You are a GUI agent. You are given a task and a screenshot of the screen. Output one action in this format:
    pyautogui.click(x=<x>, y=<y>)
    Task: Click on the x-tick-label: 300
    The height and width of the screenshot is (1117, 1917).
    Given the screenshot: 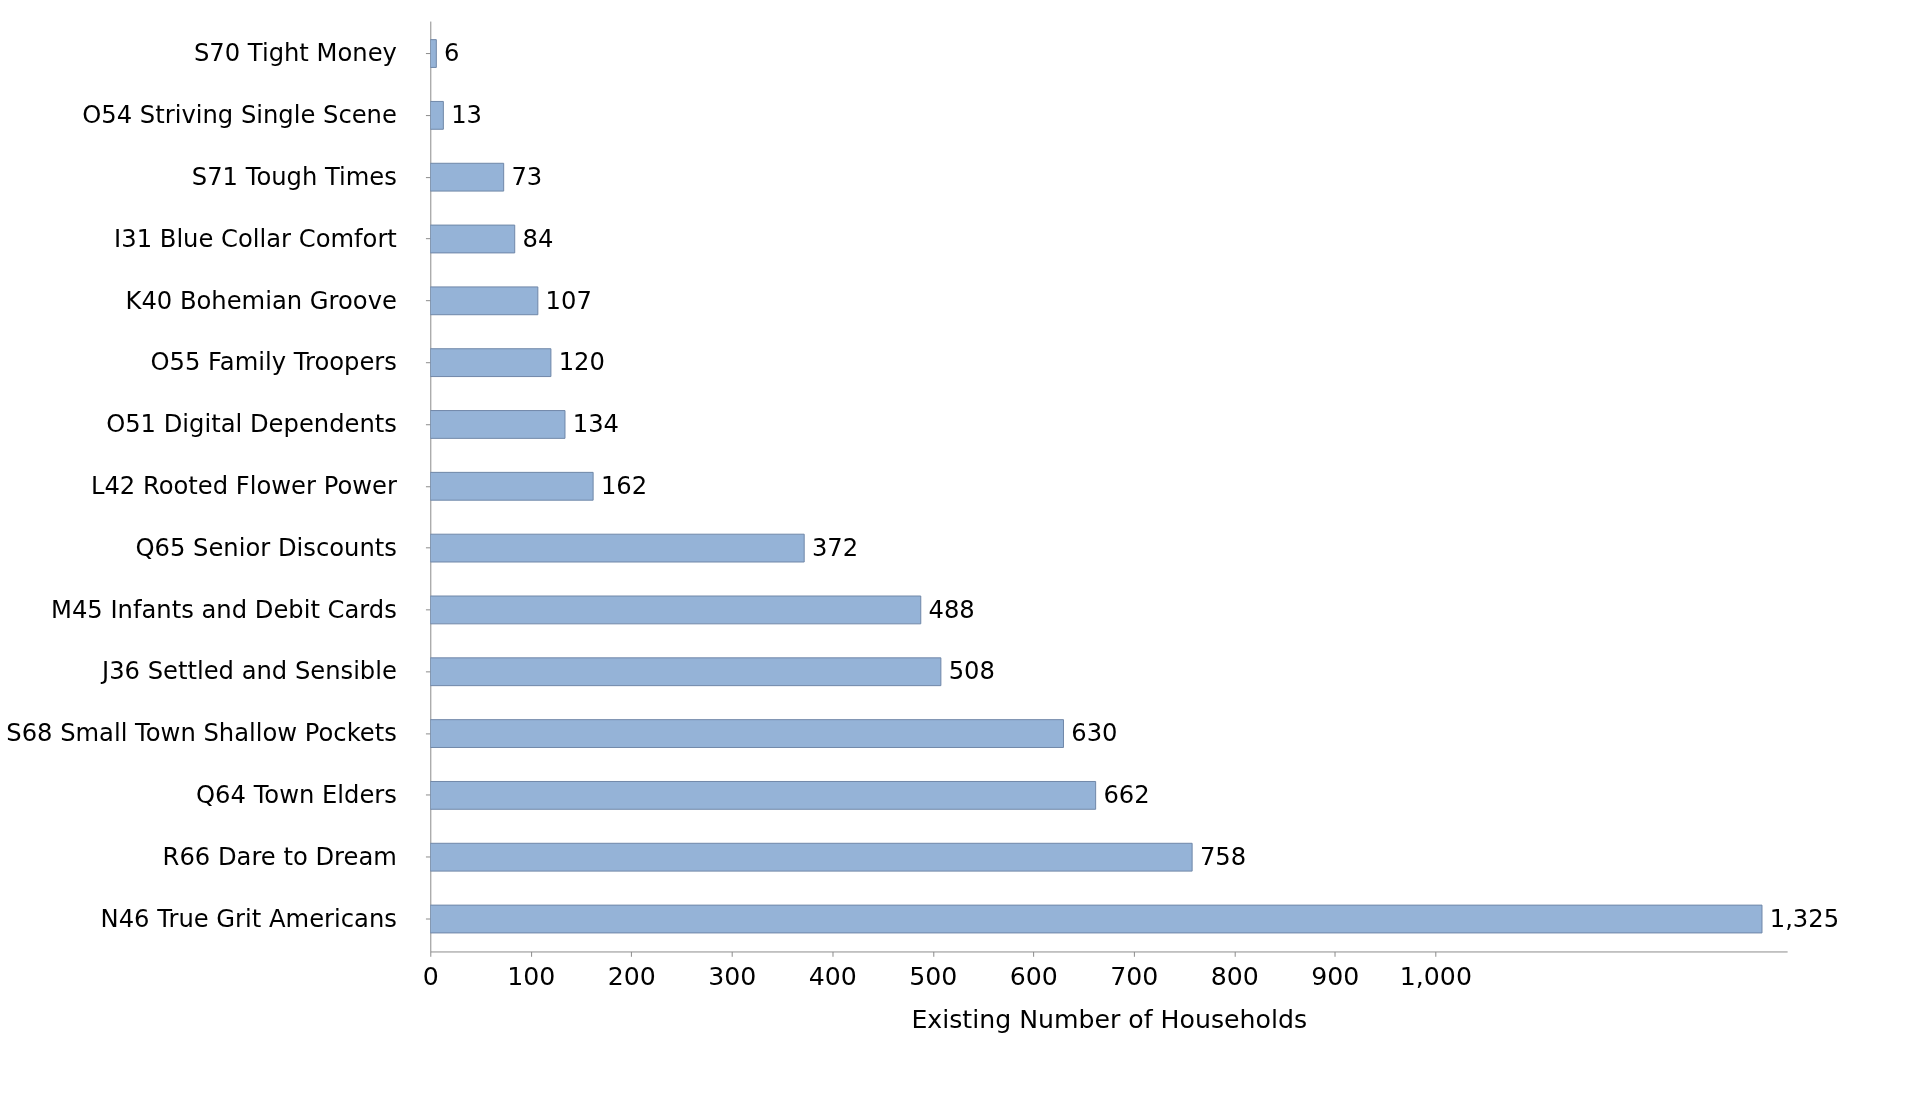 What is the action you would take?
    pyautogui.click(x=732, y=976)
    